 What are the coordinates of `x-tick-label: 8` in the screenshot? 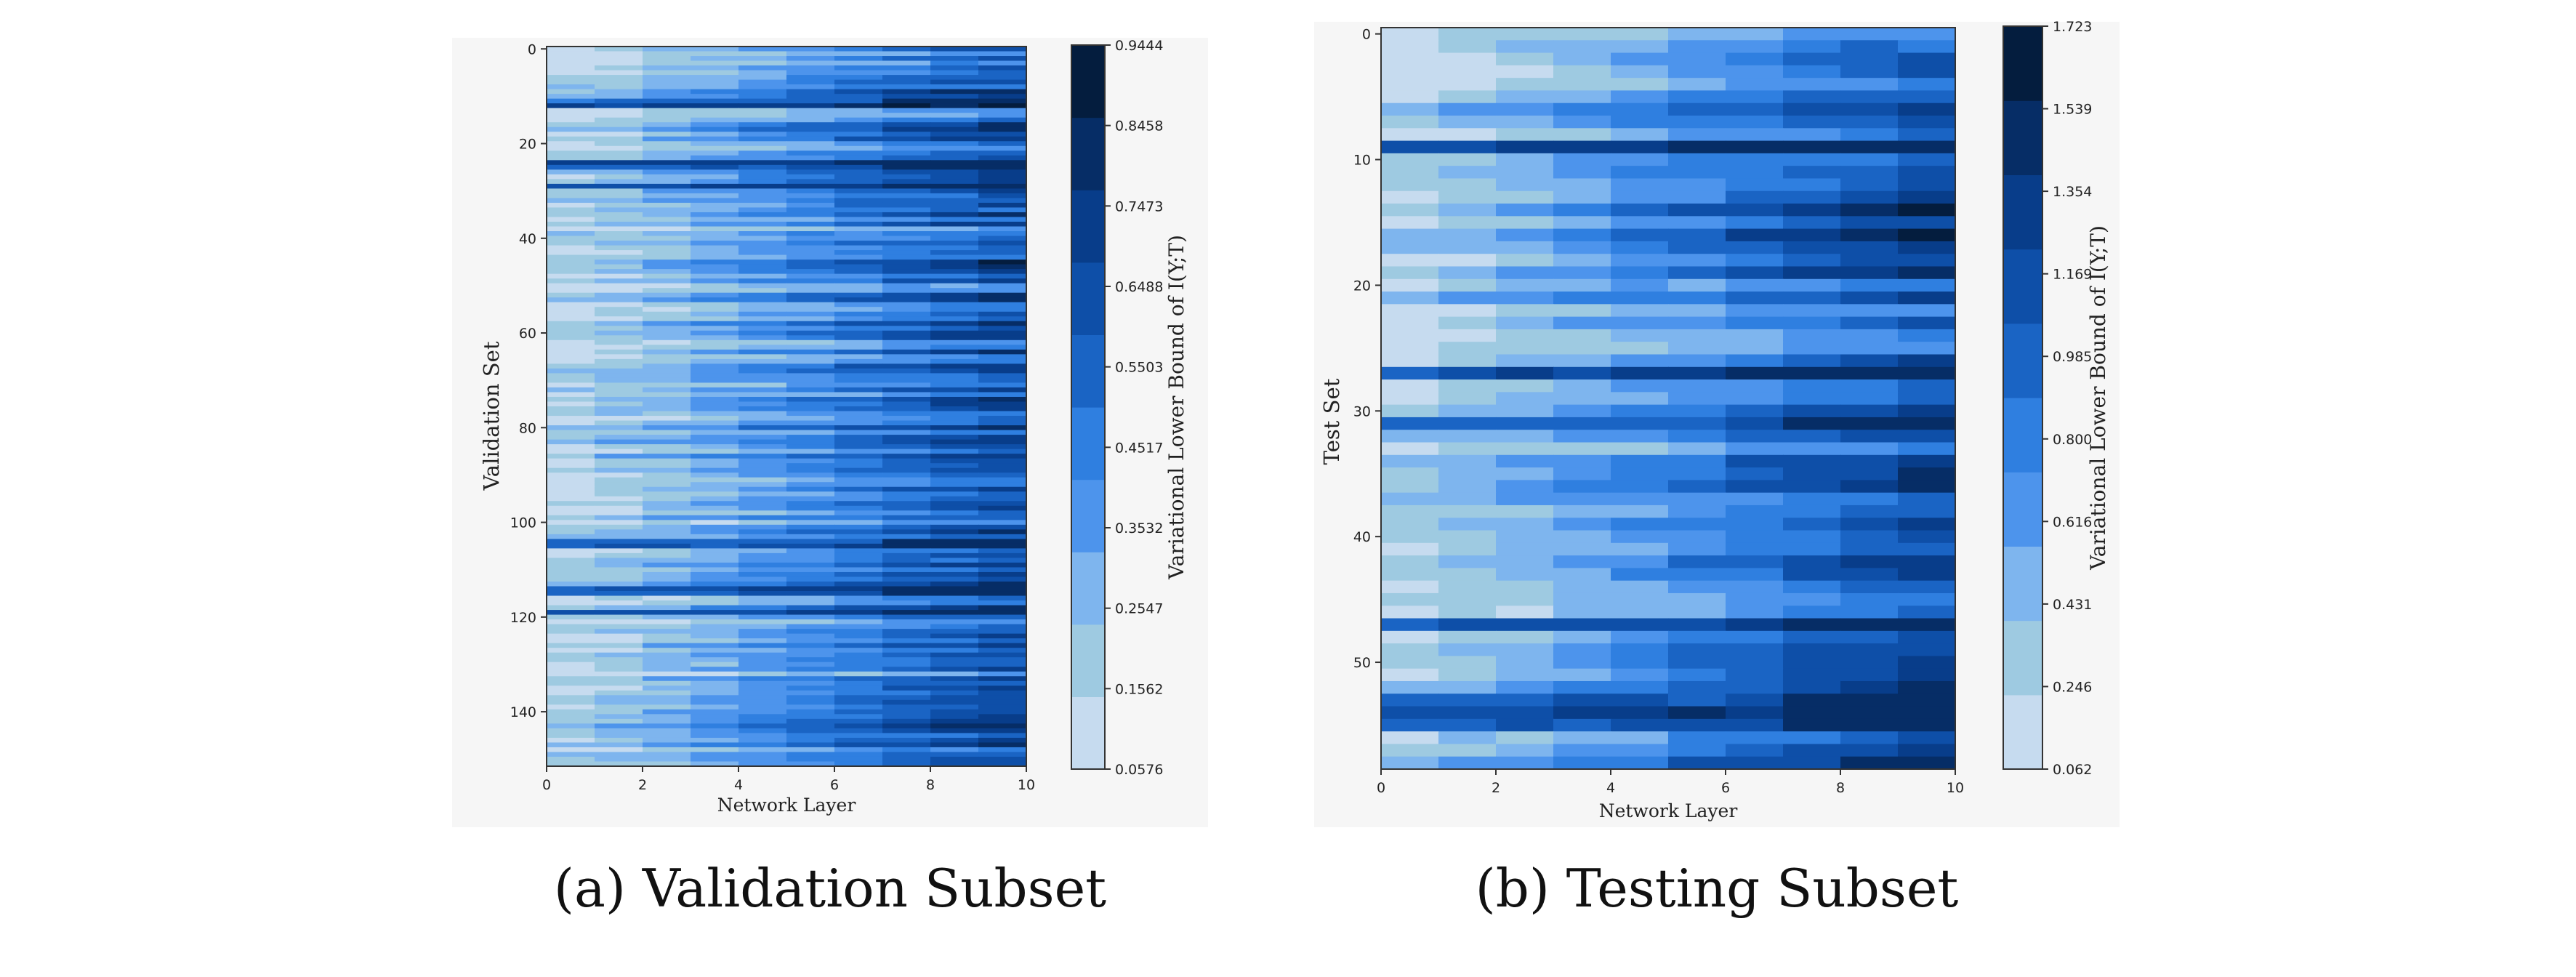 It's located at (930, 785).